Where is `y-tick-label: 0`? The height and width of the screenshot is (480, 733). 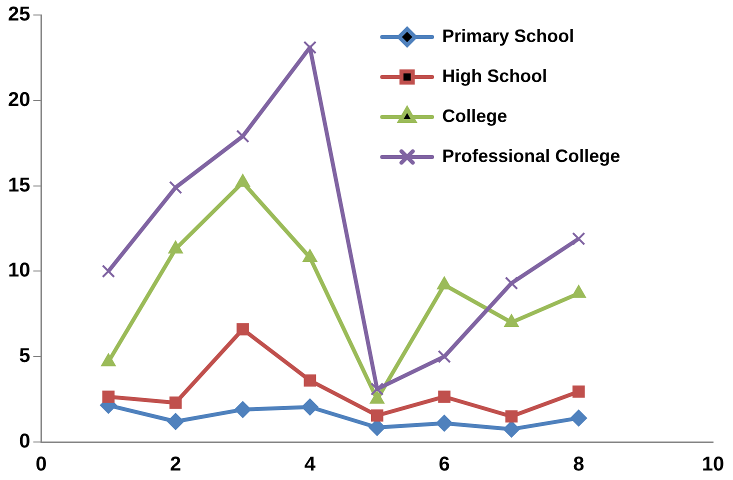
y-tick-label: 0 is located at coordinates (24, 441).